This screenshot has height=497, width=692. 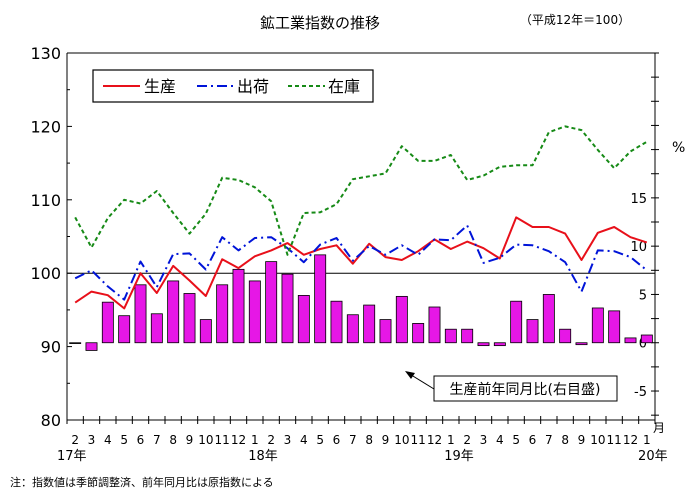 I want to click on series-line-shipment, so click(x=361, y=262).